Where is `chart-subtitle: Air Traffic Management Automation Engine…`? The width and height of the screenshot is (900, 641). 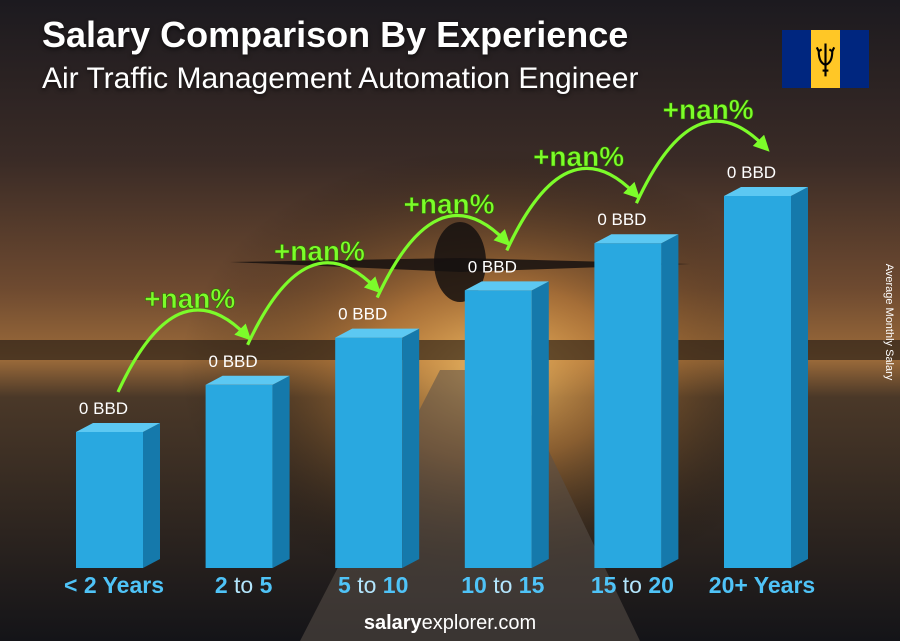 chart-subtitle: Air Traffic Management Automation Engine… is located at coordinates (340, 78).